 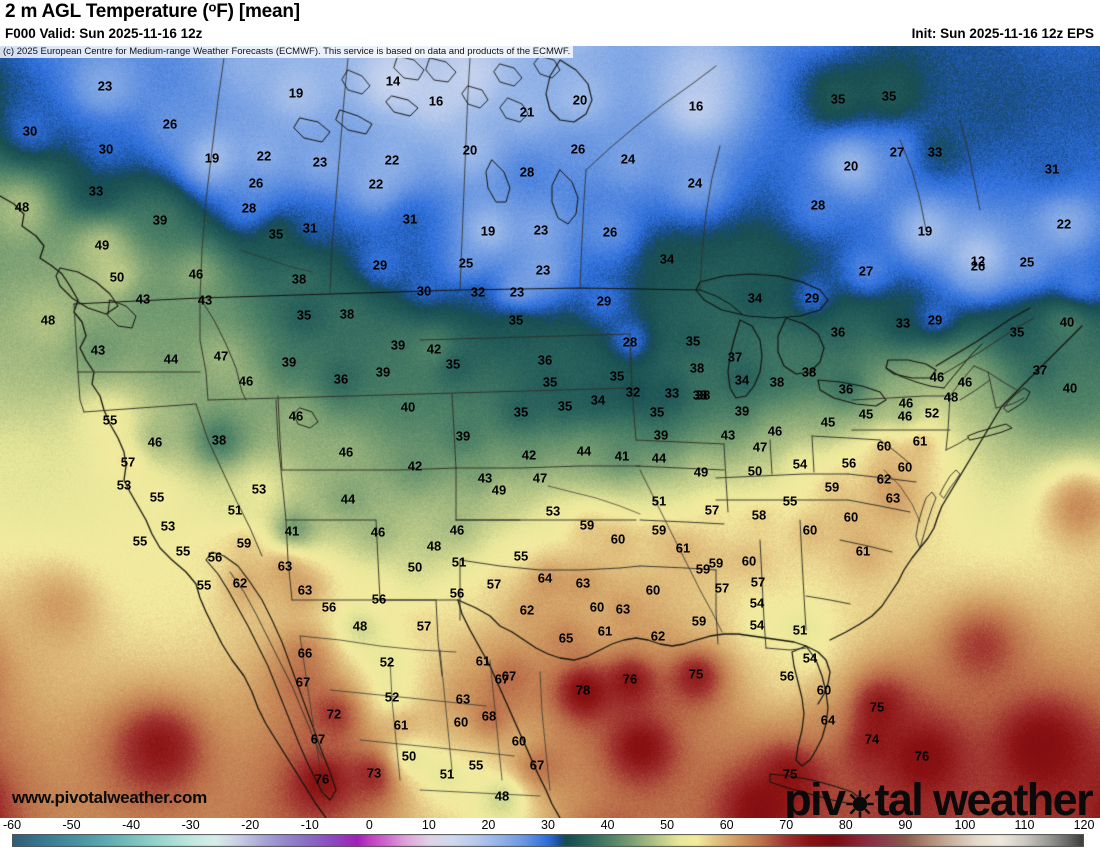 What do you see at coordinates (221, 356) in the screenshot?
I see `temperature-label: 47` at bounding box center [221, 356].